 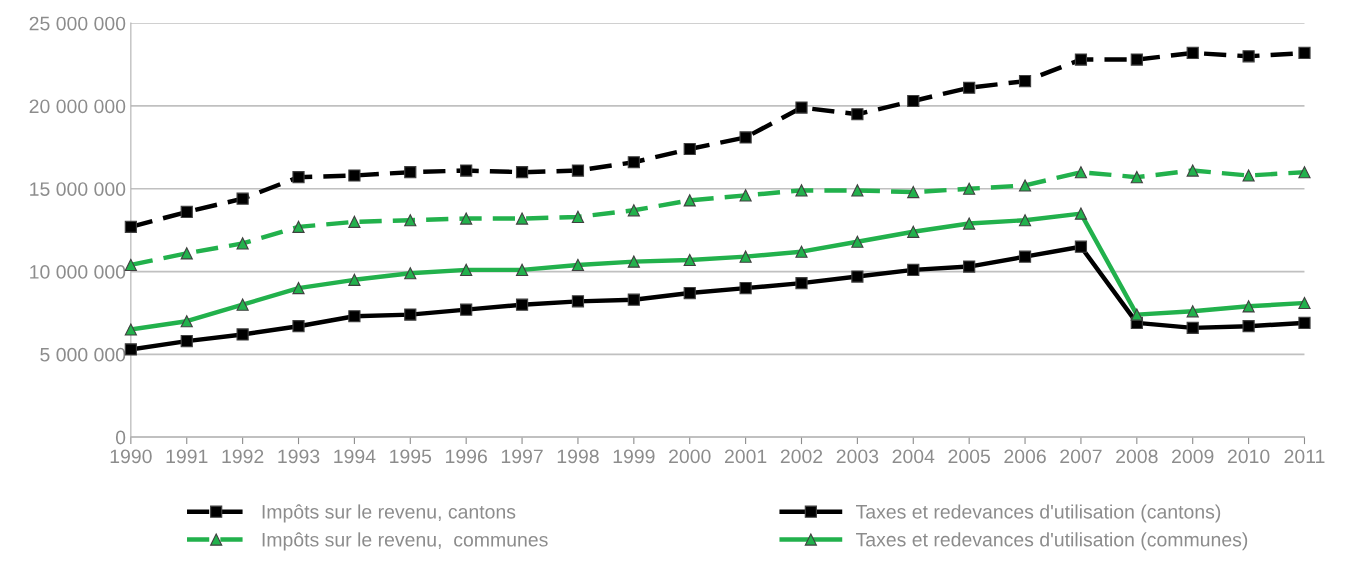 What do you see at coordinates (578, 456) in the screenshot?
I see `x-tick-label: 1998` at bounding box center [578, 456].